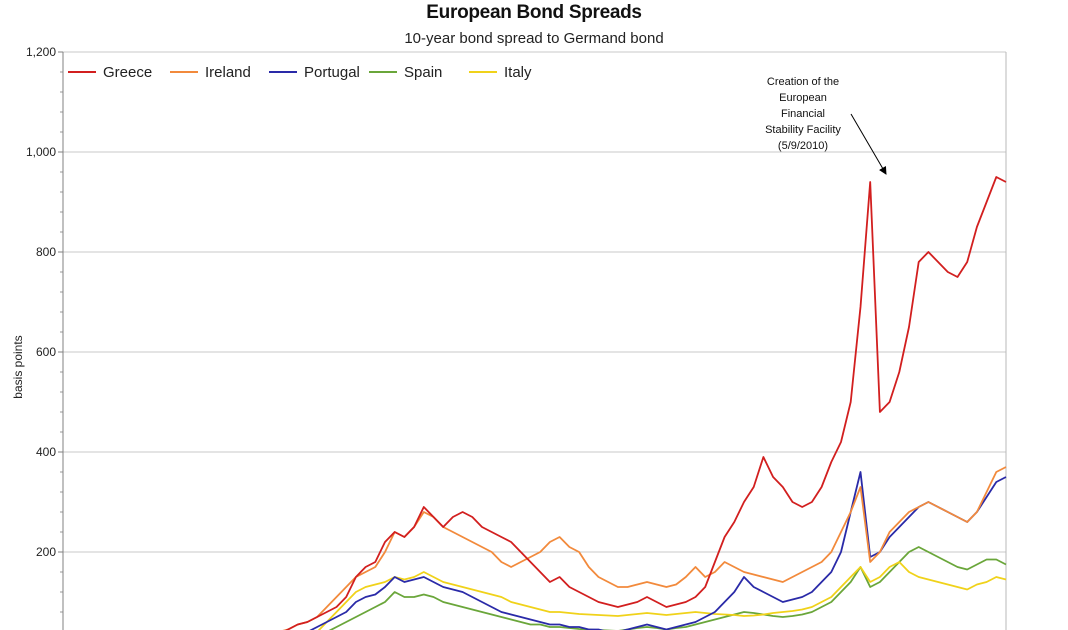 This screenshot has height=630, width=1068. What do you see at coordinates (300, 72) in the screenshot?
I see `legend: Greece Ireland Portugal Spain Italy` at bounding box center [300, 72].